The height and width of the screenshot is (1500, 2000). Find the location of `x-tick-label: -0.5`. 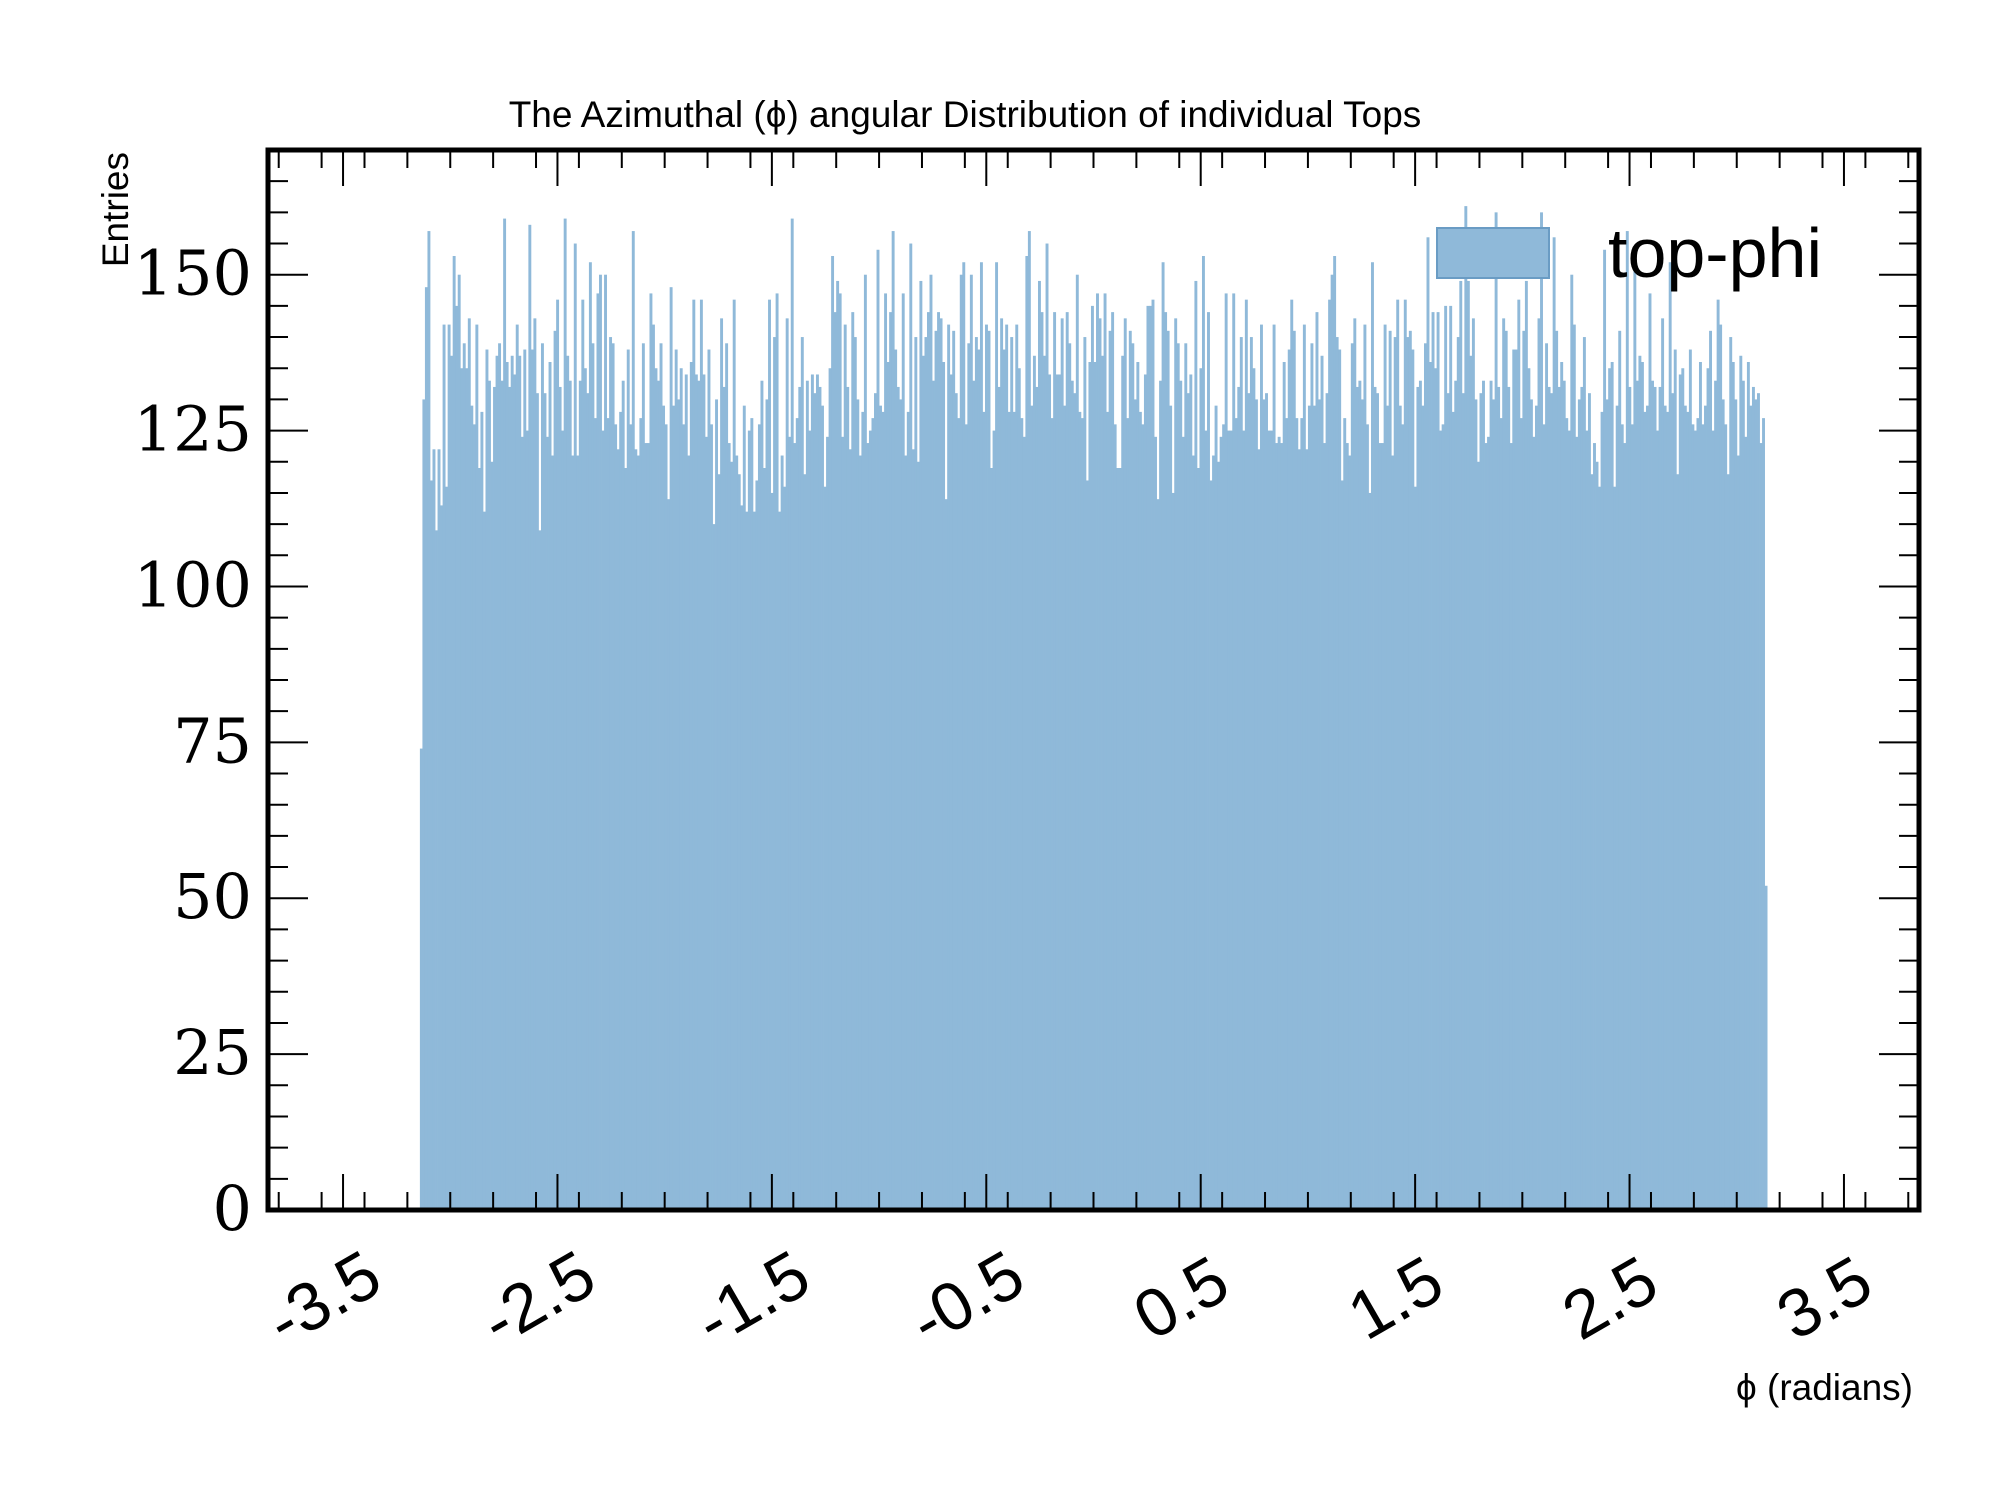

x-tick-label: -0.5 is located at coordinates (966, 1298).